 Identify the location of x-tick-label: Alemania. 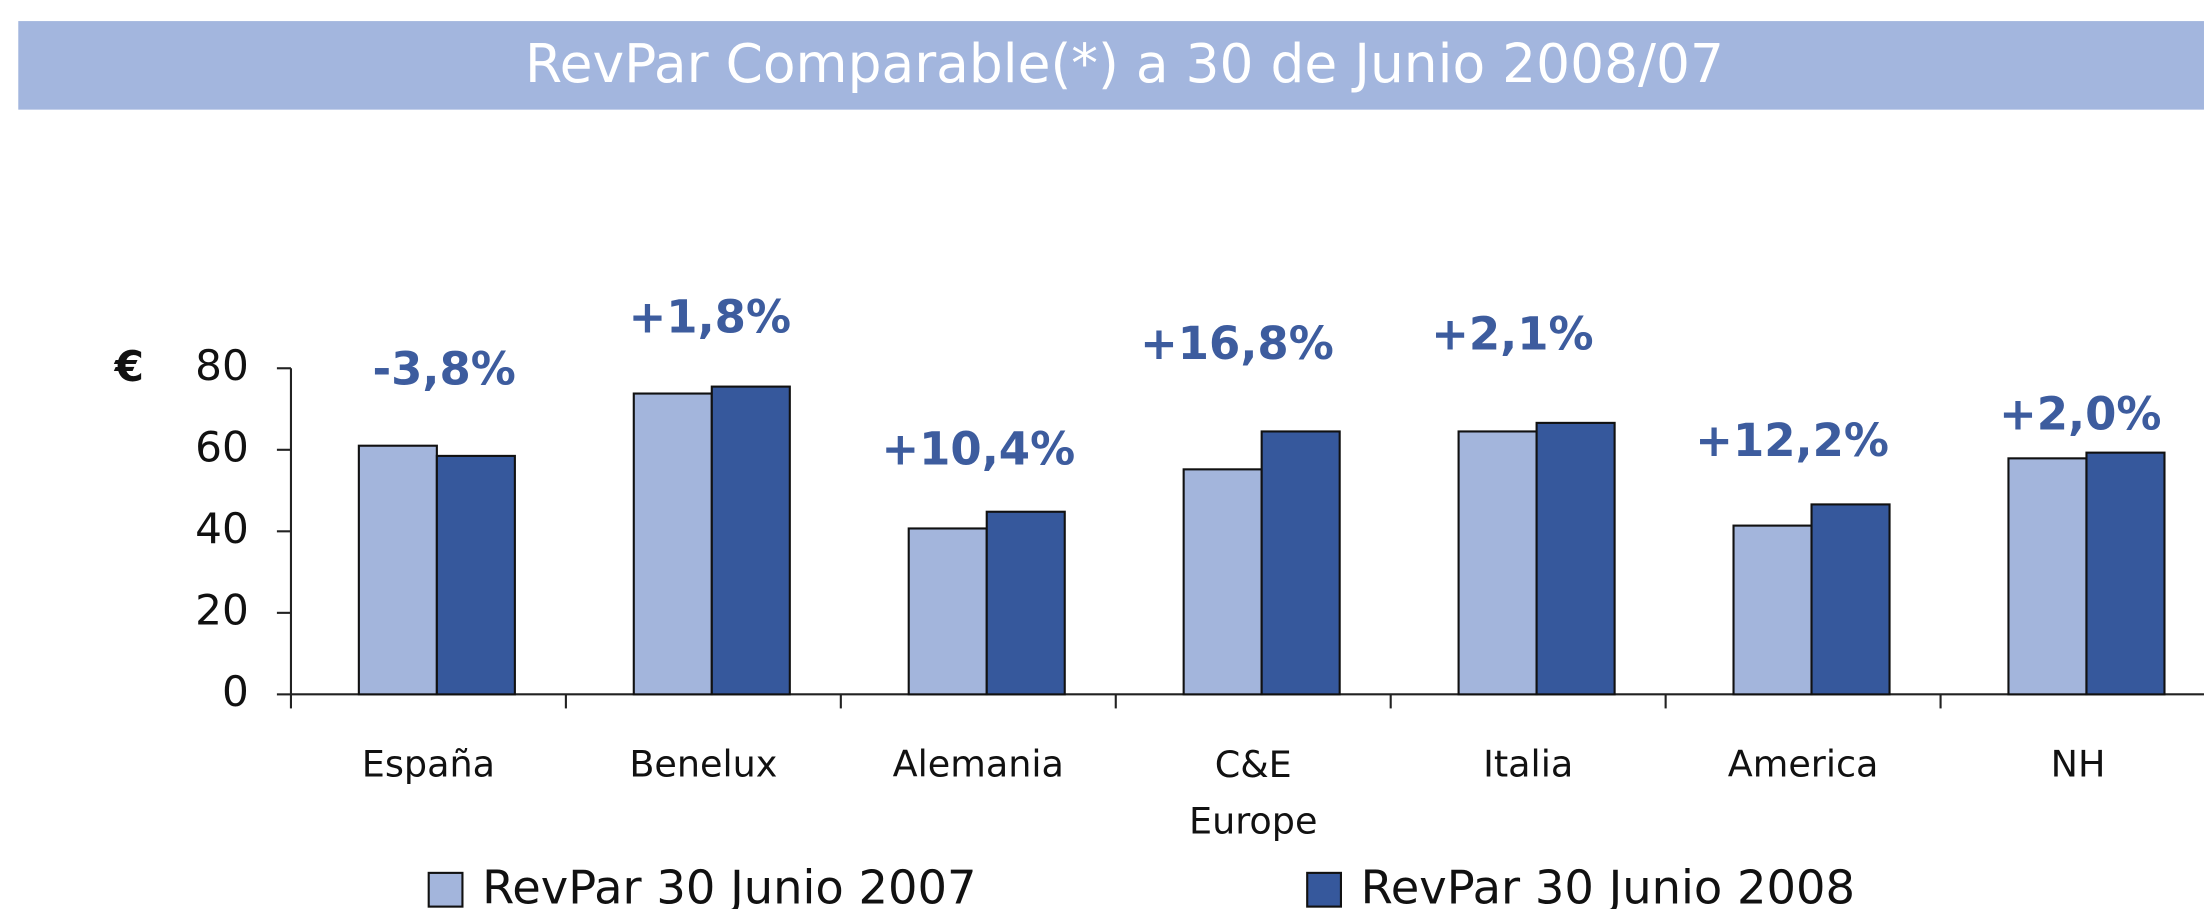
(978, 764).